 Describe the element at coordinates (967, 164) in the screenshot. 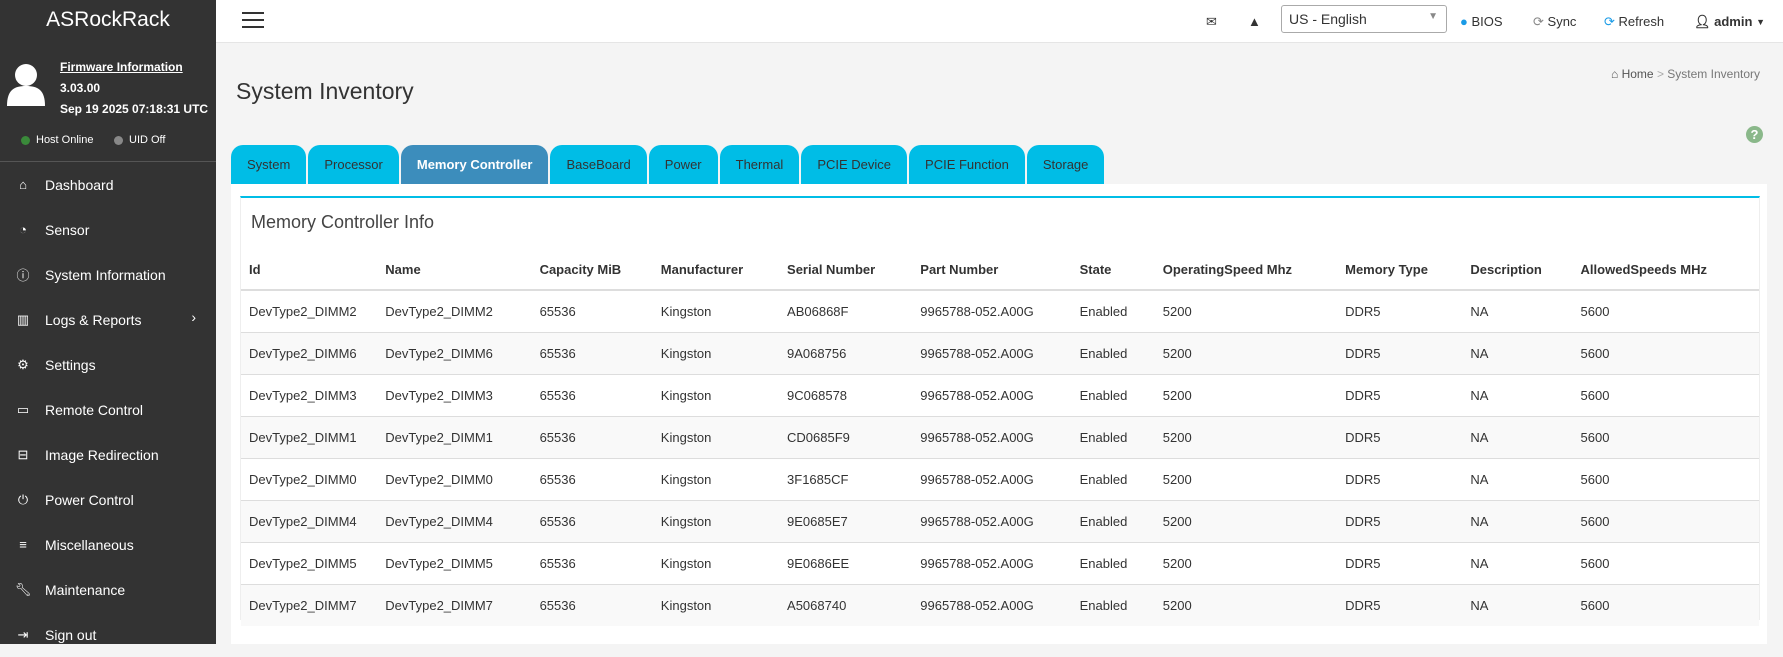

I see `tab-pcie-function: PCIE Function` at that location.